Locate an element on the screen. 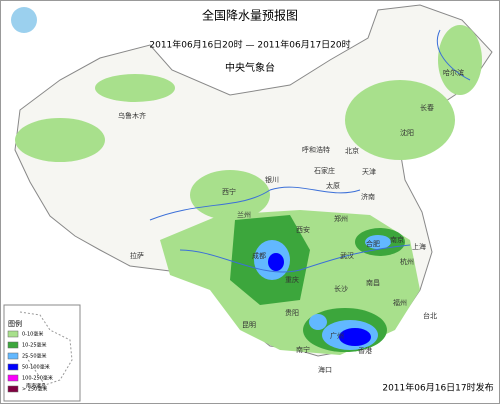  city-label: 海口 is located at coordinates (325, 369).